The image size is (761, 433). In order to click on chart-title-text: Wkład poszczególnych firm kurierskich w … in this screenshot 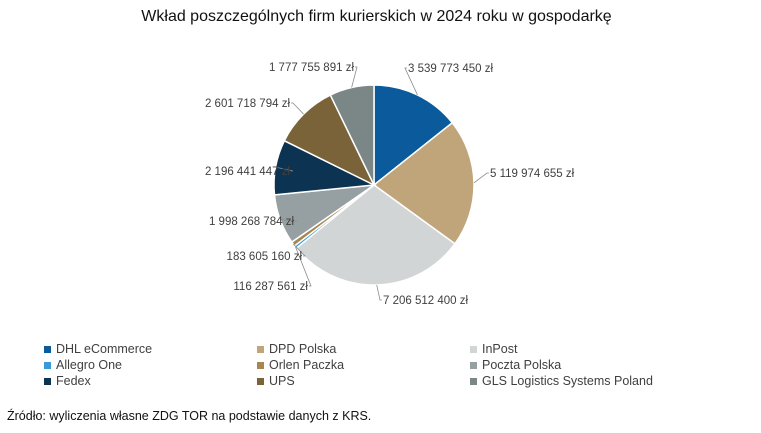, I will do `click(376, 16)`.